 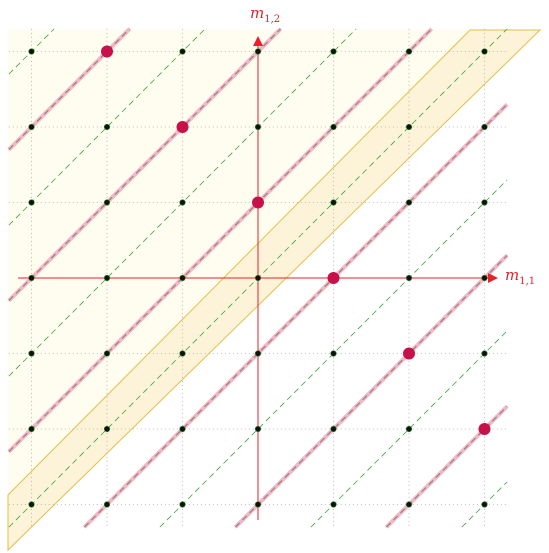 What do you see at coordinates (527, 281) in the screenshot?
I see `label-sub: 1,1` at bounding box center [527, 281].